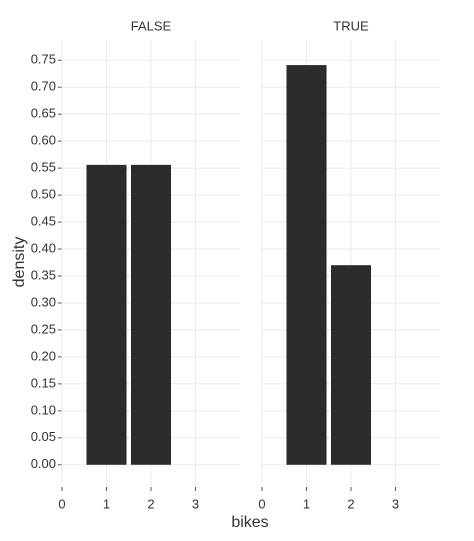  Describe the element at coordinates (43, 113) in the screenshot. I see `y-tick-label: 0.65` at that location.